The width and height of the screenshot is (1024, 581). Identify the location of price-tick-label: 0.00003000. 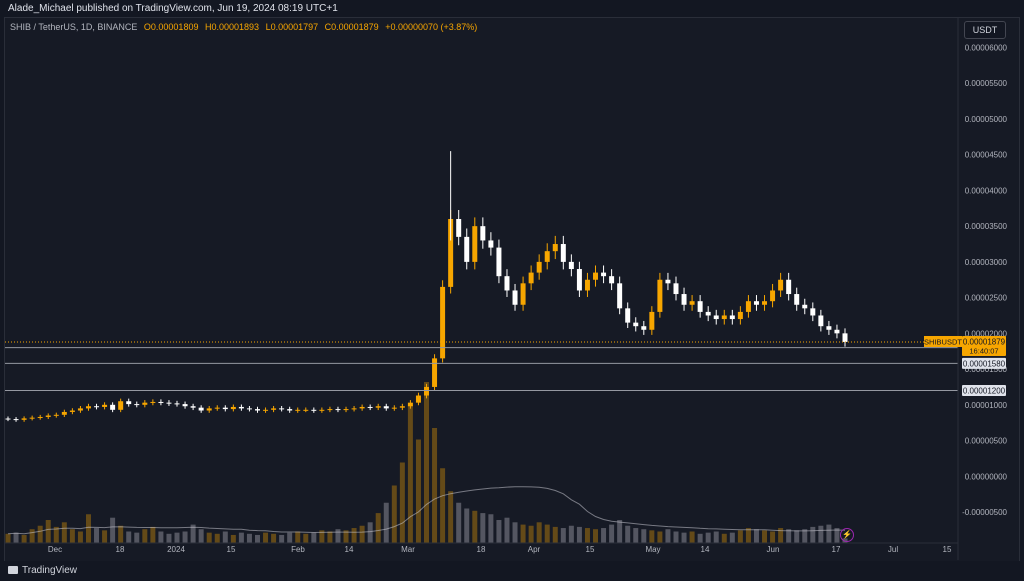
(986, 262).